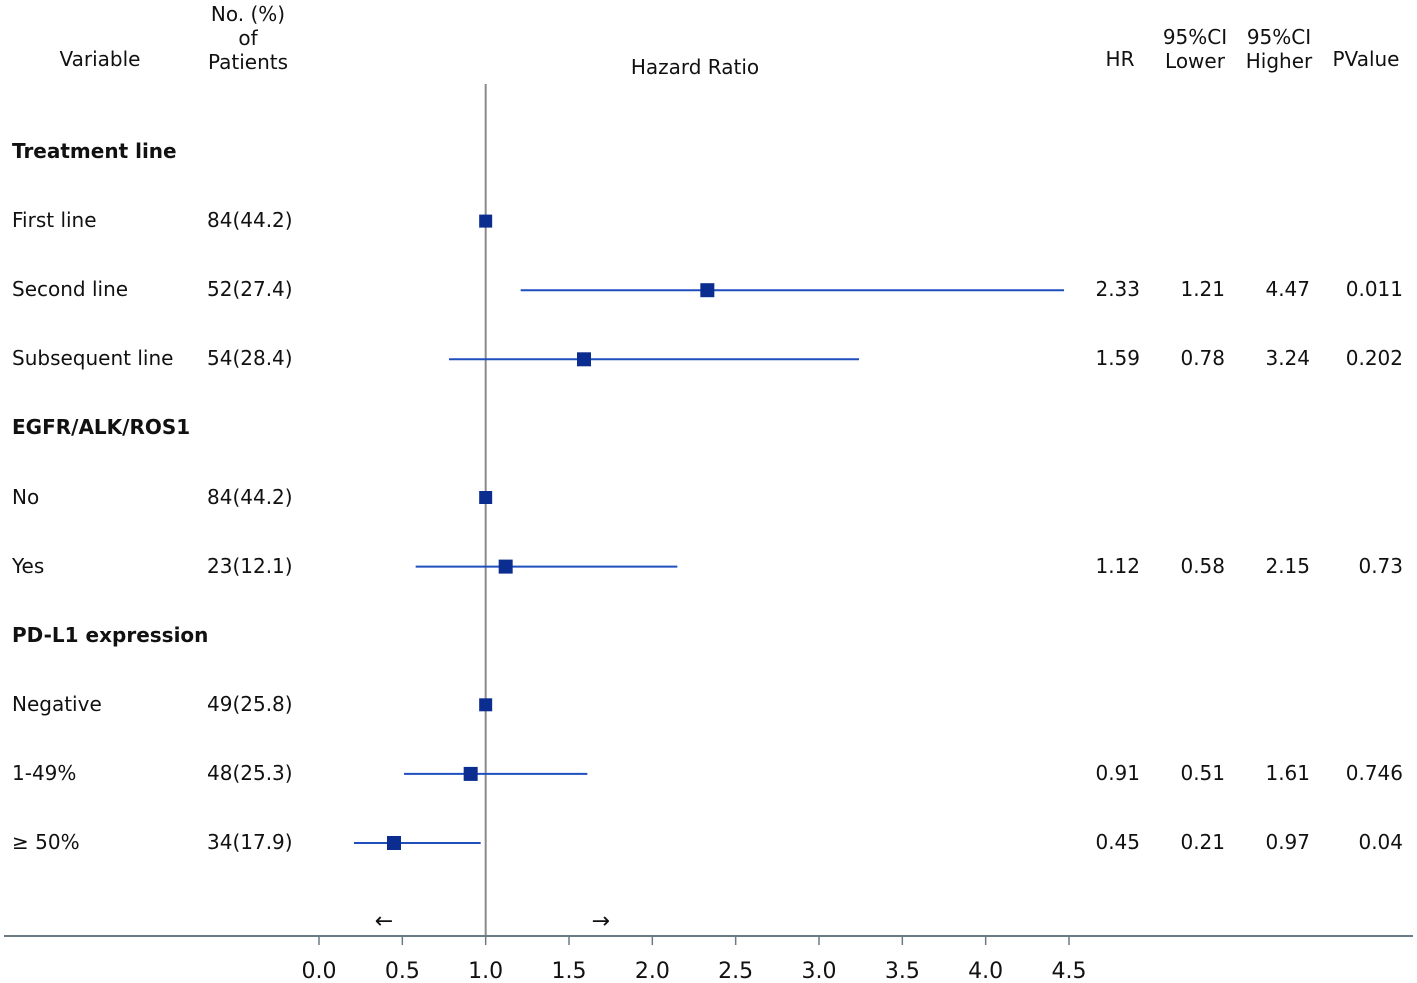 This screenshot has height=983, width=1417. What do you see at coordinates (248, 62) in the screenshot?
I see `header-patients-line-3: Patients` at bounding box center [248, 62].